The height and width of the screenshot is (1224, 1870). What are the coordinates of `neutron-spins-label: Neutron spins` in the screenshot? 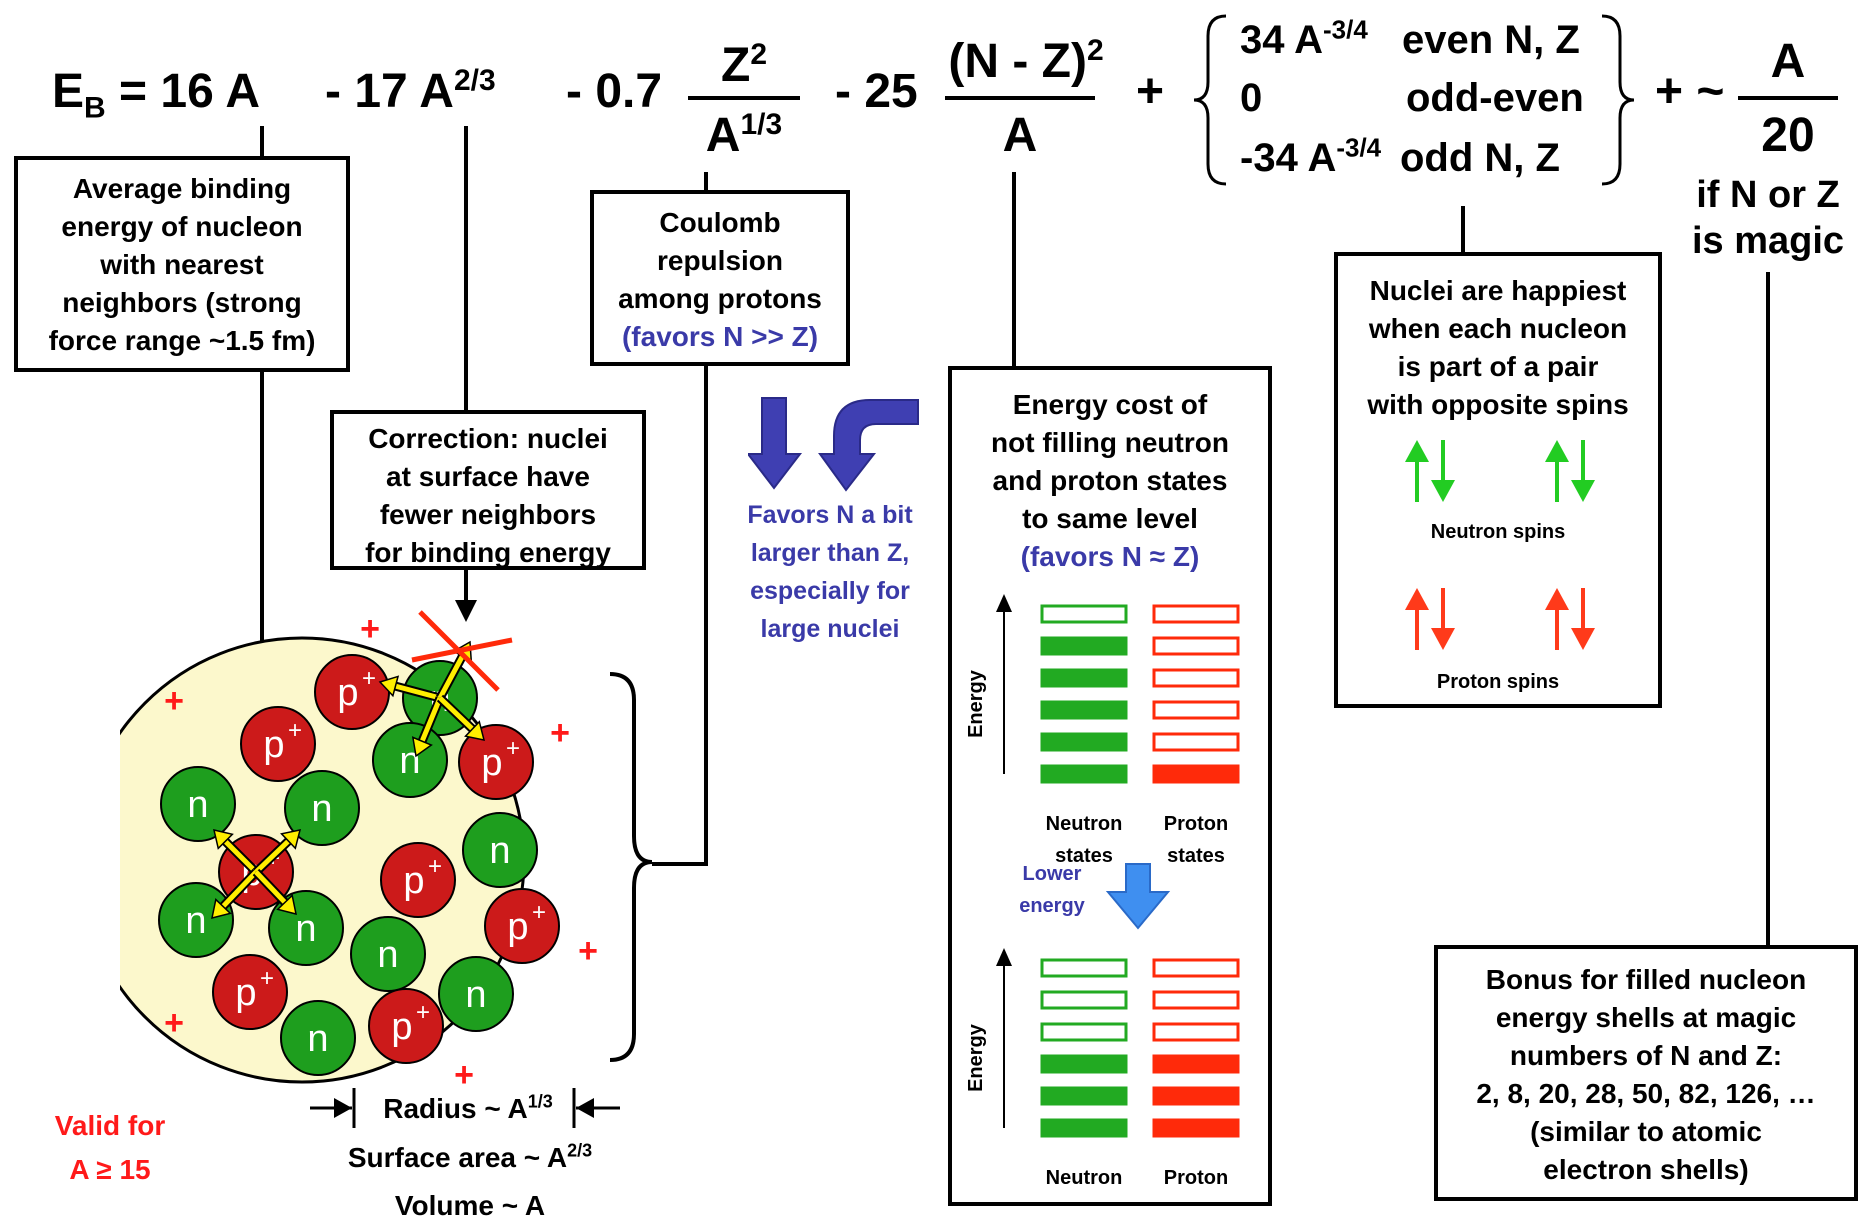 It's located at (1498, 532).